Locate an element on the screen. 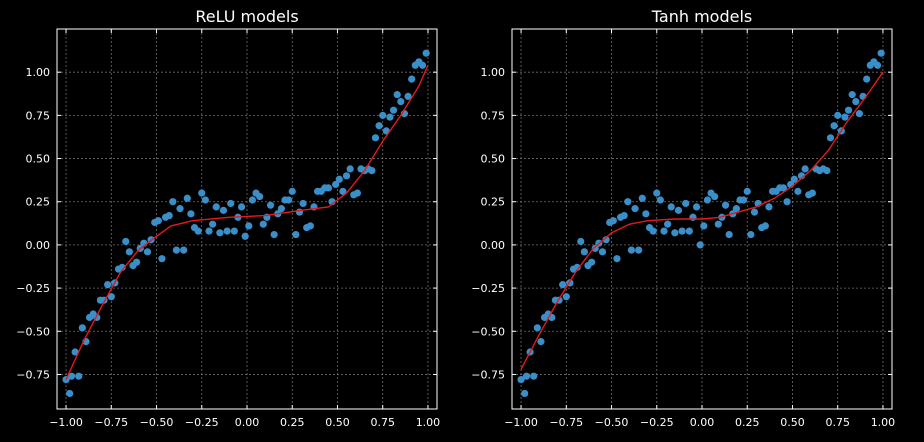 This screenshot has width=924, height=442. x-tick-label: 0.00 is located at coordinates (247, 422).